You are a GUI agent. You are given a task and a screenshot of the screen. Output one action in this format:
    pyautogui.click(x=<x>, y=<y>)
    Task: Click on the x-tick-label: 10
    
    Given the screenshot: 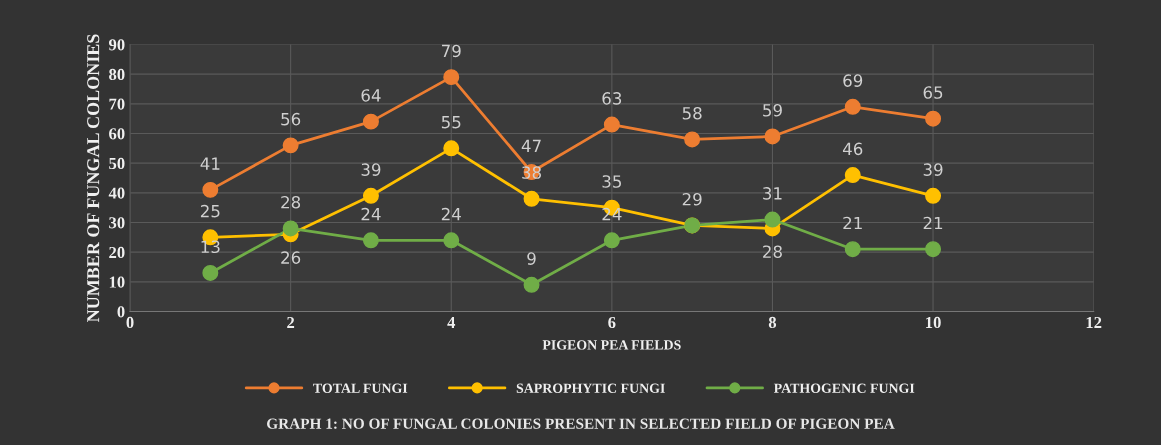 What is the action you would take?
    pyautogui.click(x=933, y=322)
    